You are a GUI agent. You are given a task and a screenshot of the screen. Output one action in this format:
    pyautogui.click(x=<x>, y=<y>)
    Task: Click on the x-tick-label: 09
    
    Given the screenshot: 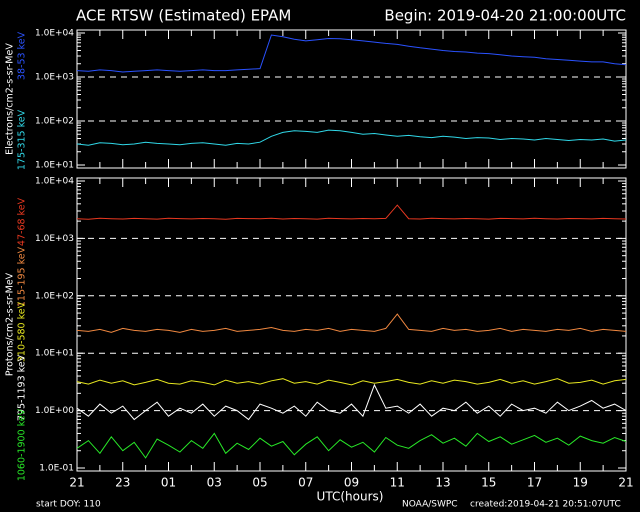 What is the action you would take?
    pyautogui.click(x=351, y=483)
    